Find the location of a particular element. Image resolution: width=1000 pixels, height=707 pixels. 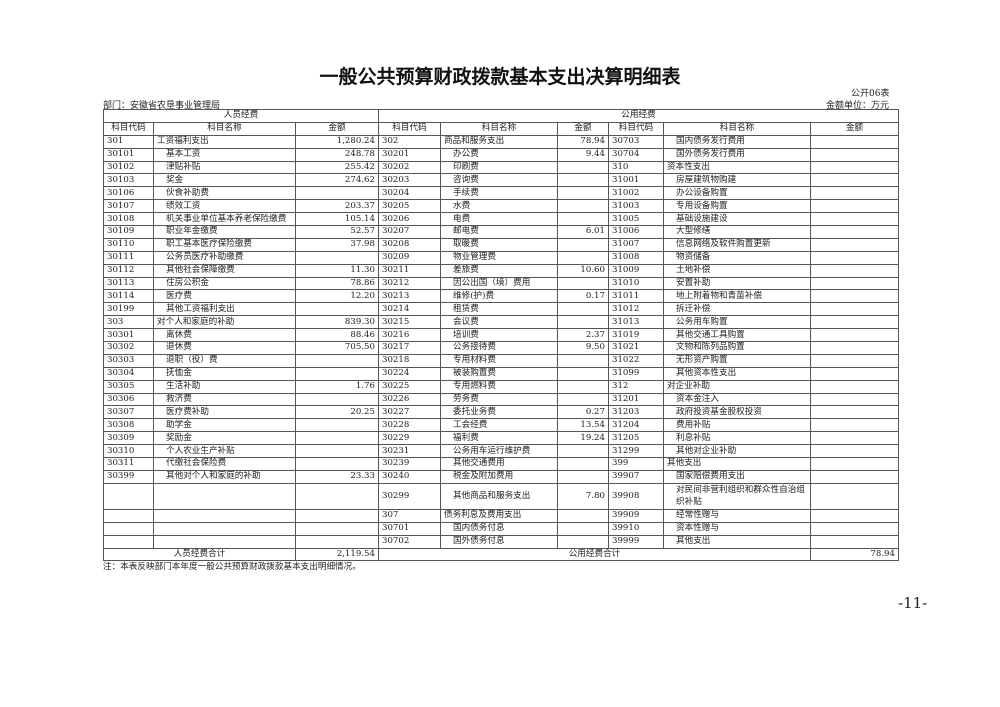

table-row: 30101 基本工资 248.78 30201 办公费 9.44 30704 国外债务发行费用 is located at coordinates (501, 154).